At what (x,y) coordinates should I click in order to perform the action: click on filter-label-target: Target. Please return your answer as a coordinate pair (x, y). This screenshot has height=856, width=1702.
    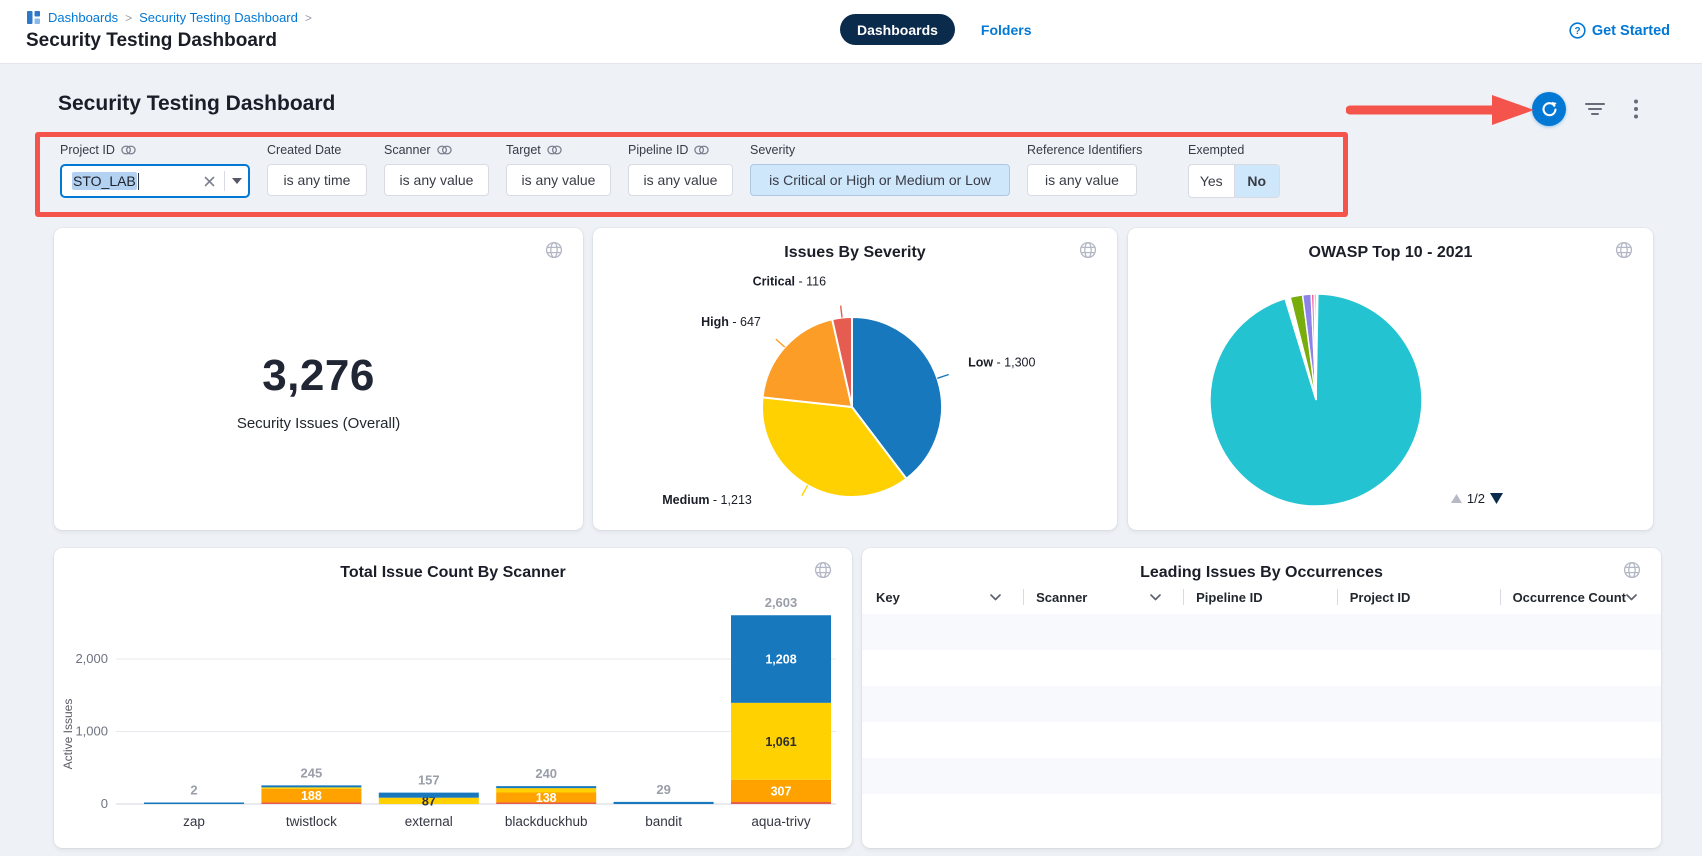
    Looking at the image, I should click on (558, 150).